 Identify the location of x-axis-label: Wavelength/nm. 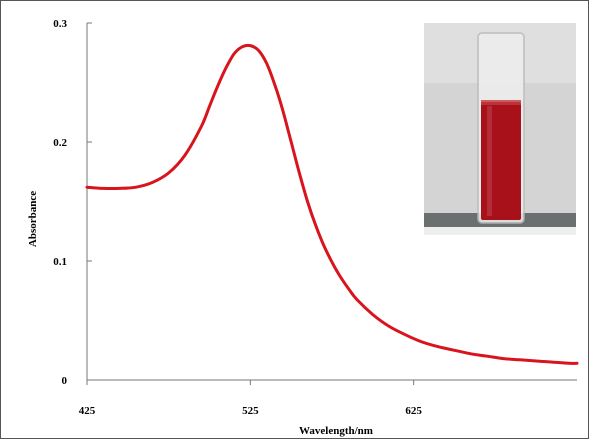
(336, 431).